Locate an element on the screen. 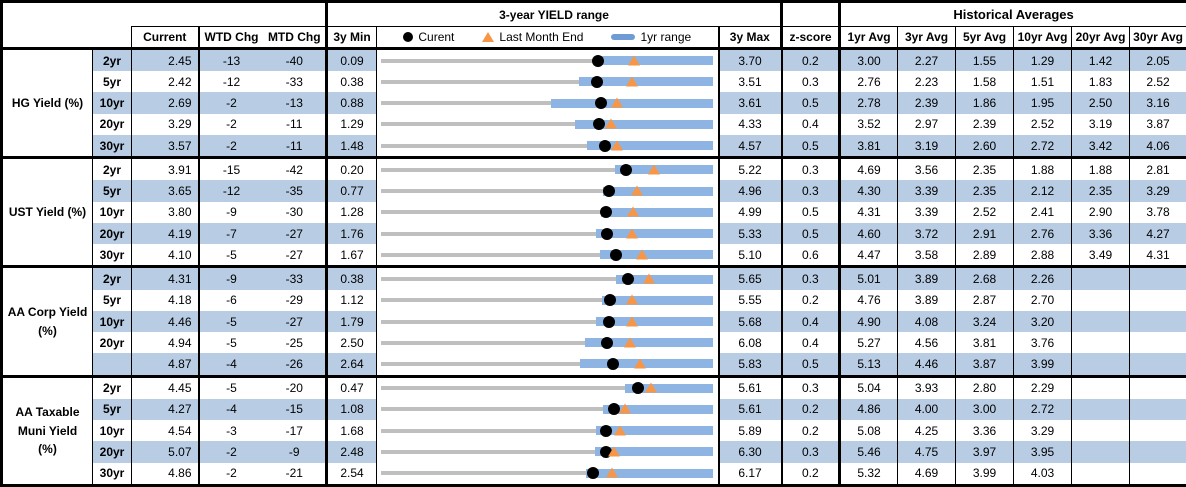 Image resolution: width=1186 pixels, height=487 pixels. avg-cell: 4.31 is located at coordinates (1158, 254).